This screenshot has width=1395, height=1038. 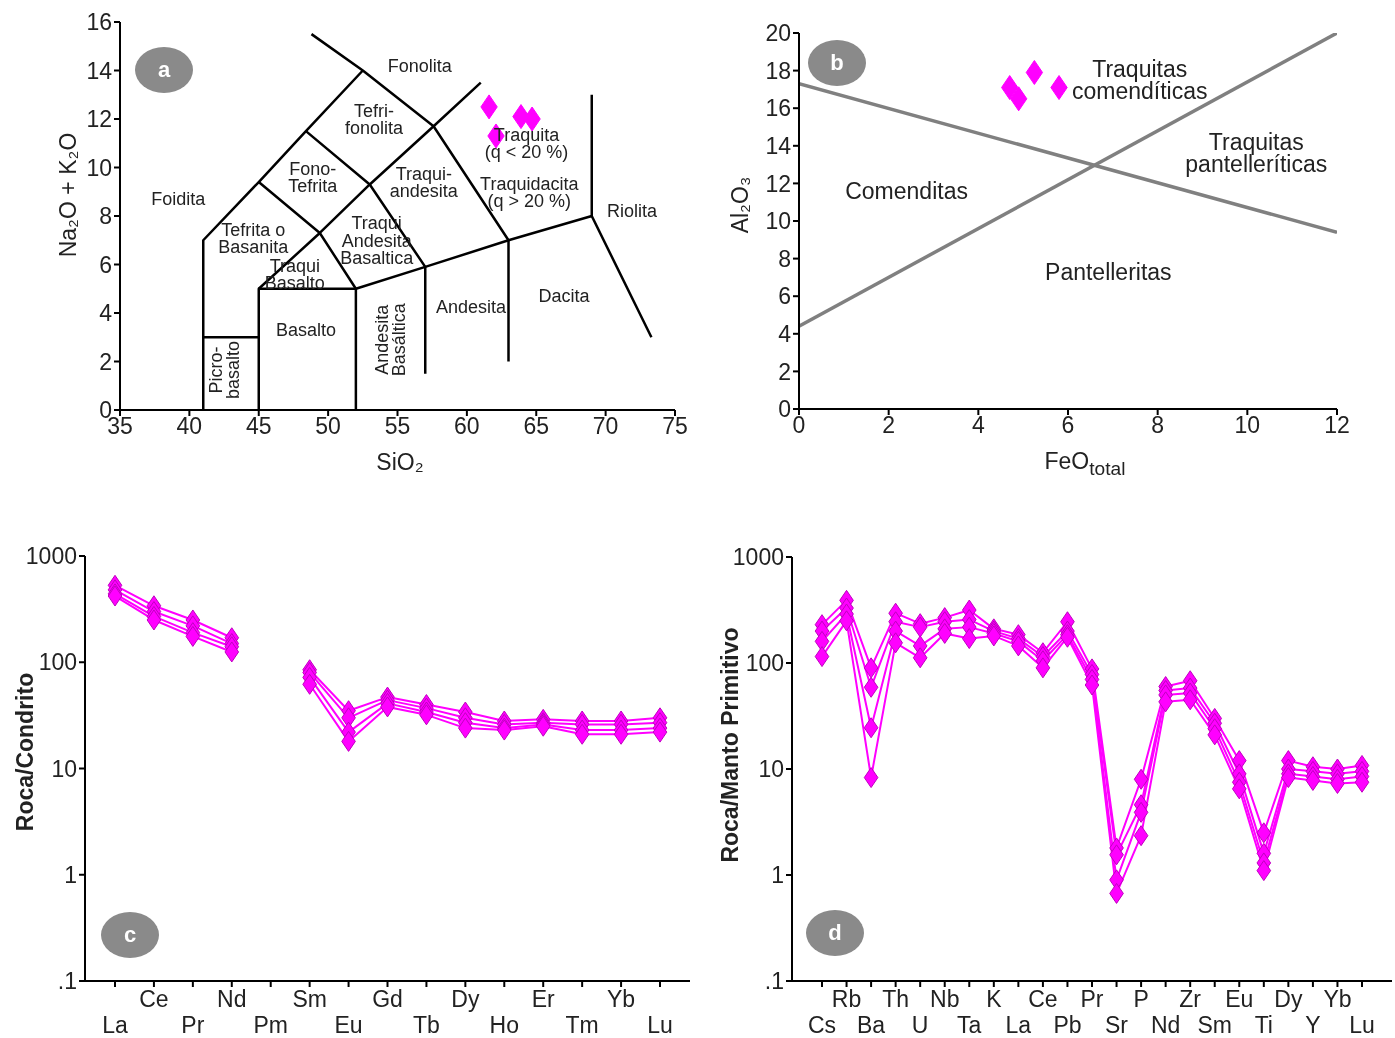 I want to click on x-tick-label: P, so click(x=1141, y=999).